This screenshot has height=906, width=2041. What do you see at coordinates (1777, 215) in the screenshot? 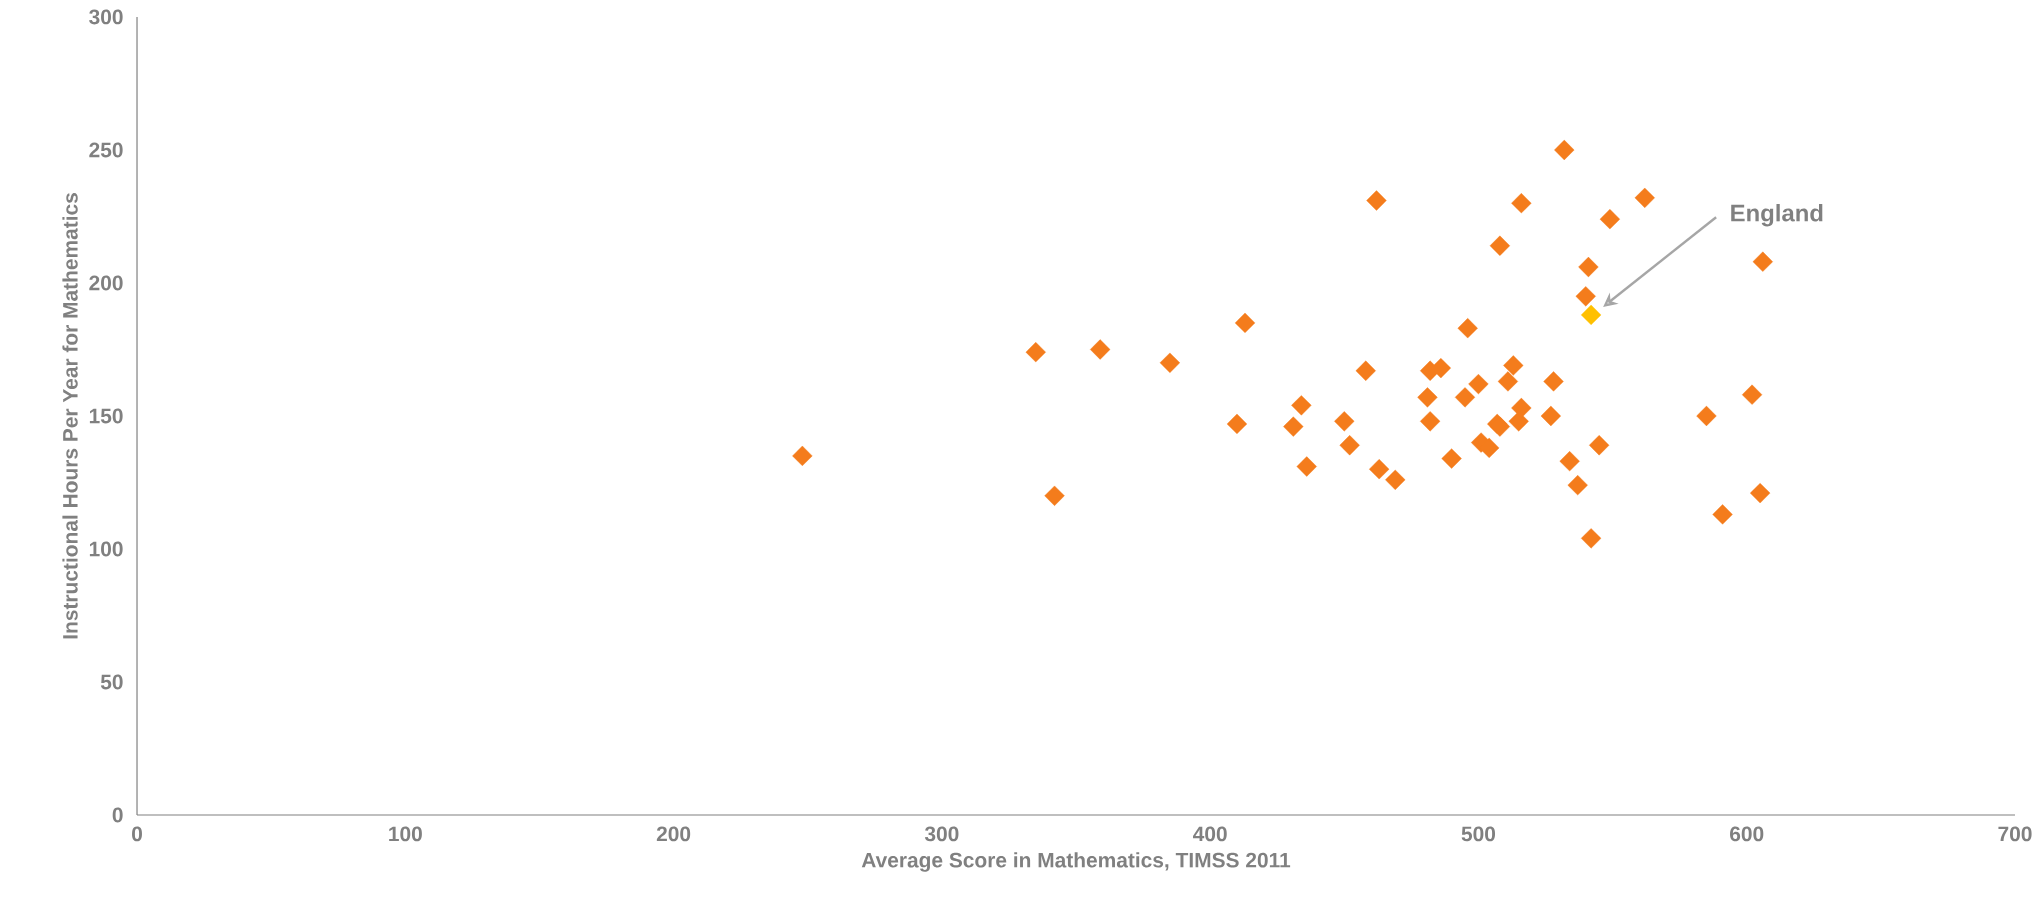
I see `annotation: England` at bounding box center [1777, 215].